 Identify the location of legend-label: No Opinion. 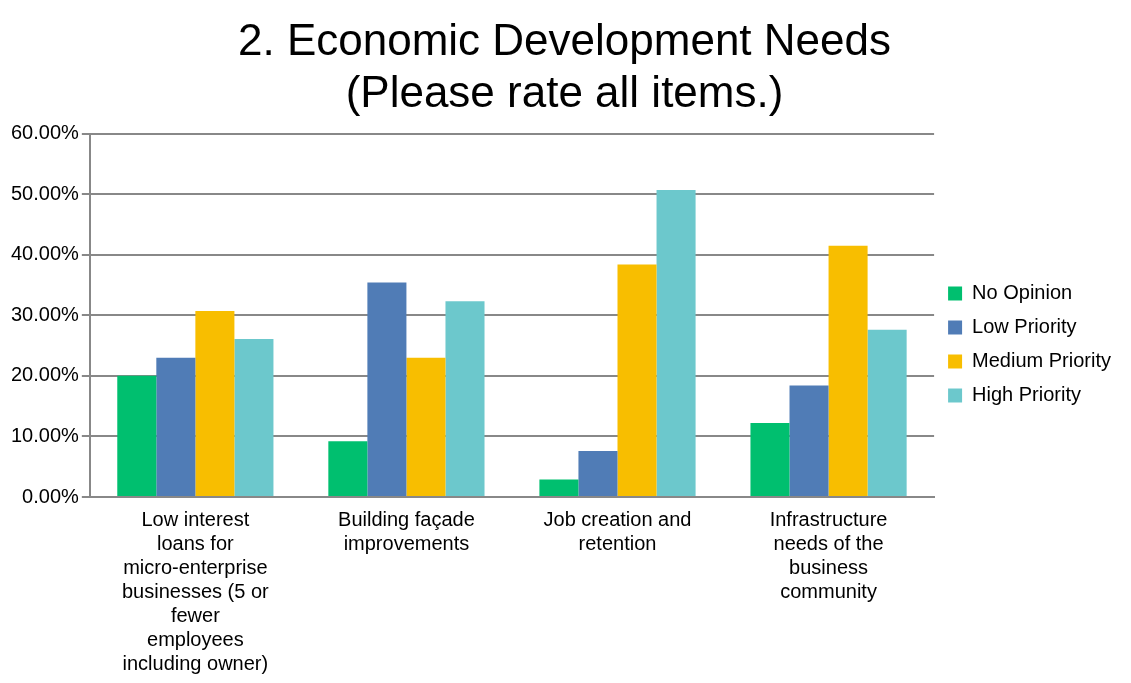
(1022, 292).